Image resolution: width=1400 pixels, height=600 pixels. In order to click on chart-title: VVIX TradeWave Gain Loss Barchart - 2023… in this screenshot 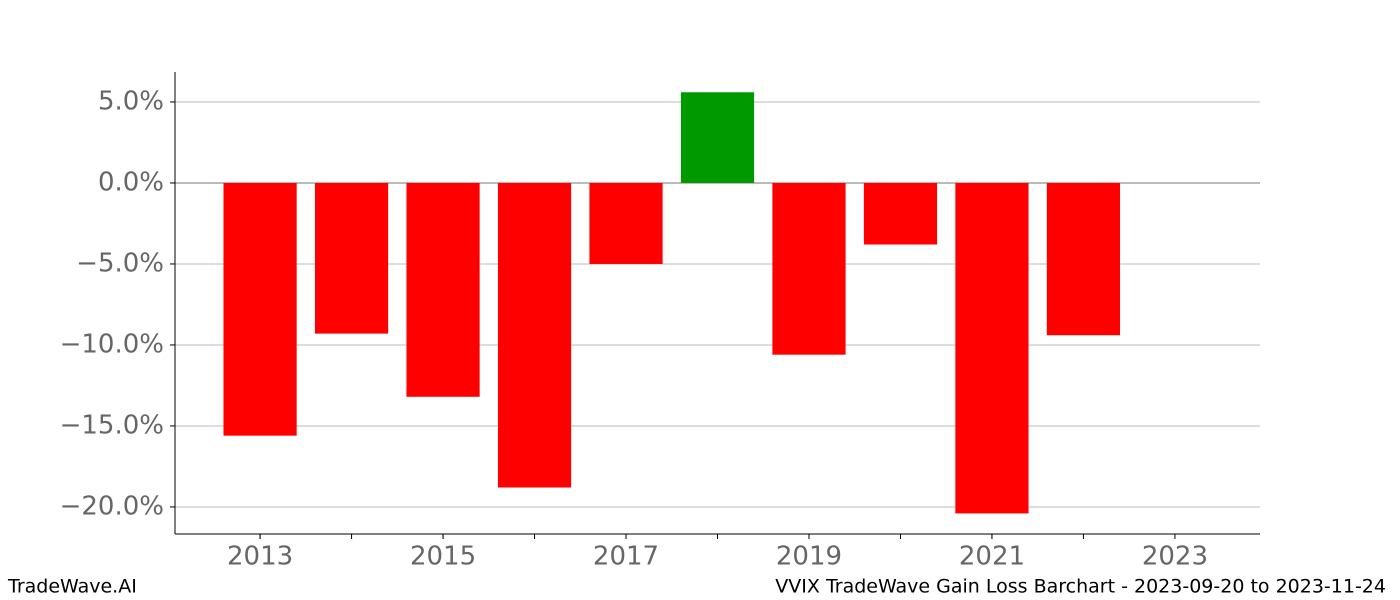, I will do `click(1080, 587)`.